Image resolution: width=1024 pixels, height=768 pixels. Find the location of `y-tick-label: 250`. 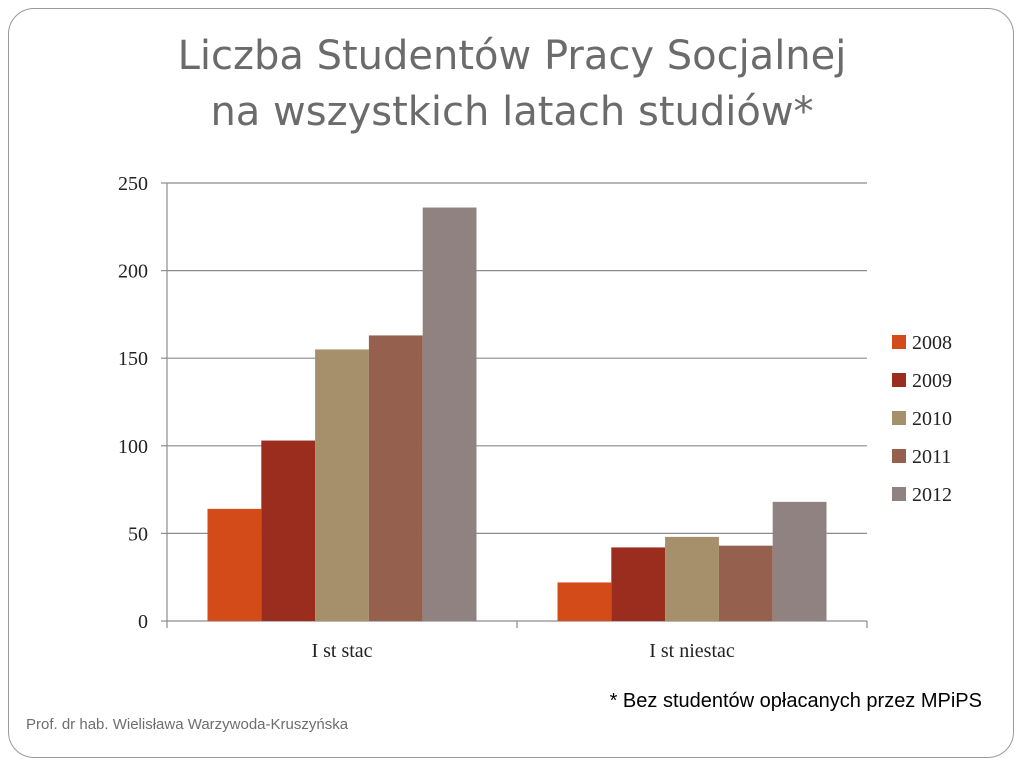

y-tick-label: 250 is located at coordinates (133, 184).